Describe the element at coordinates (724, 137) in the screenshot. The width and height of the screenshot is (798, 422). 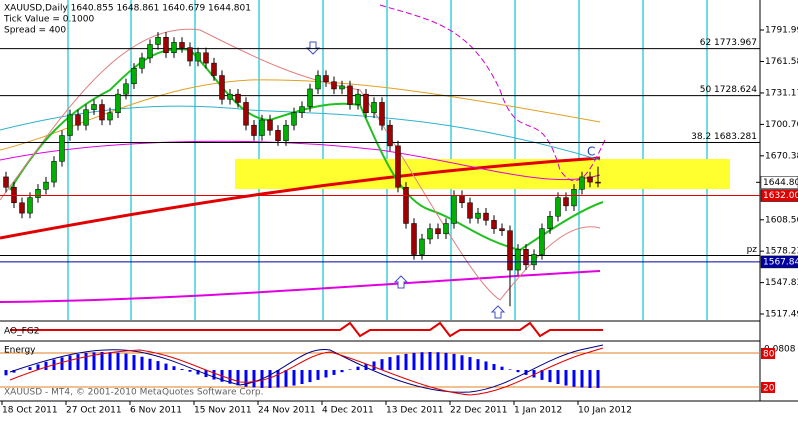
I see `level-label: 38.2 1683.281` at that location.